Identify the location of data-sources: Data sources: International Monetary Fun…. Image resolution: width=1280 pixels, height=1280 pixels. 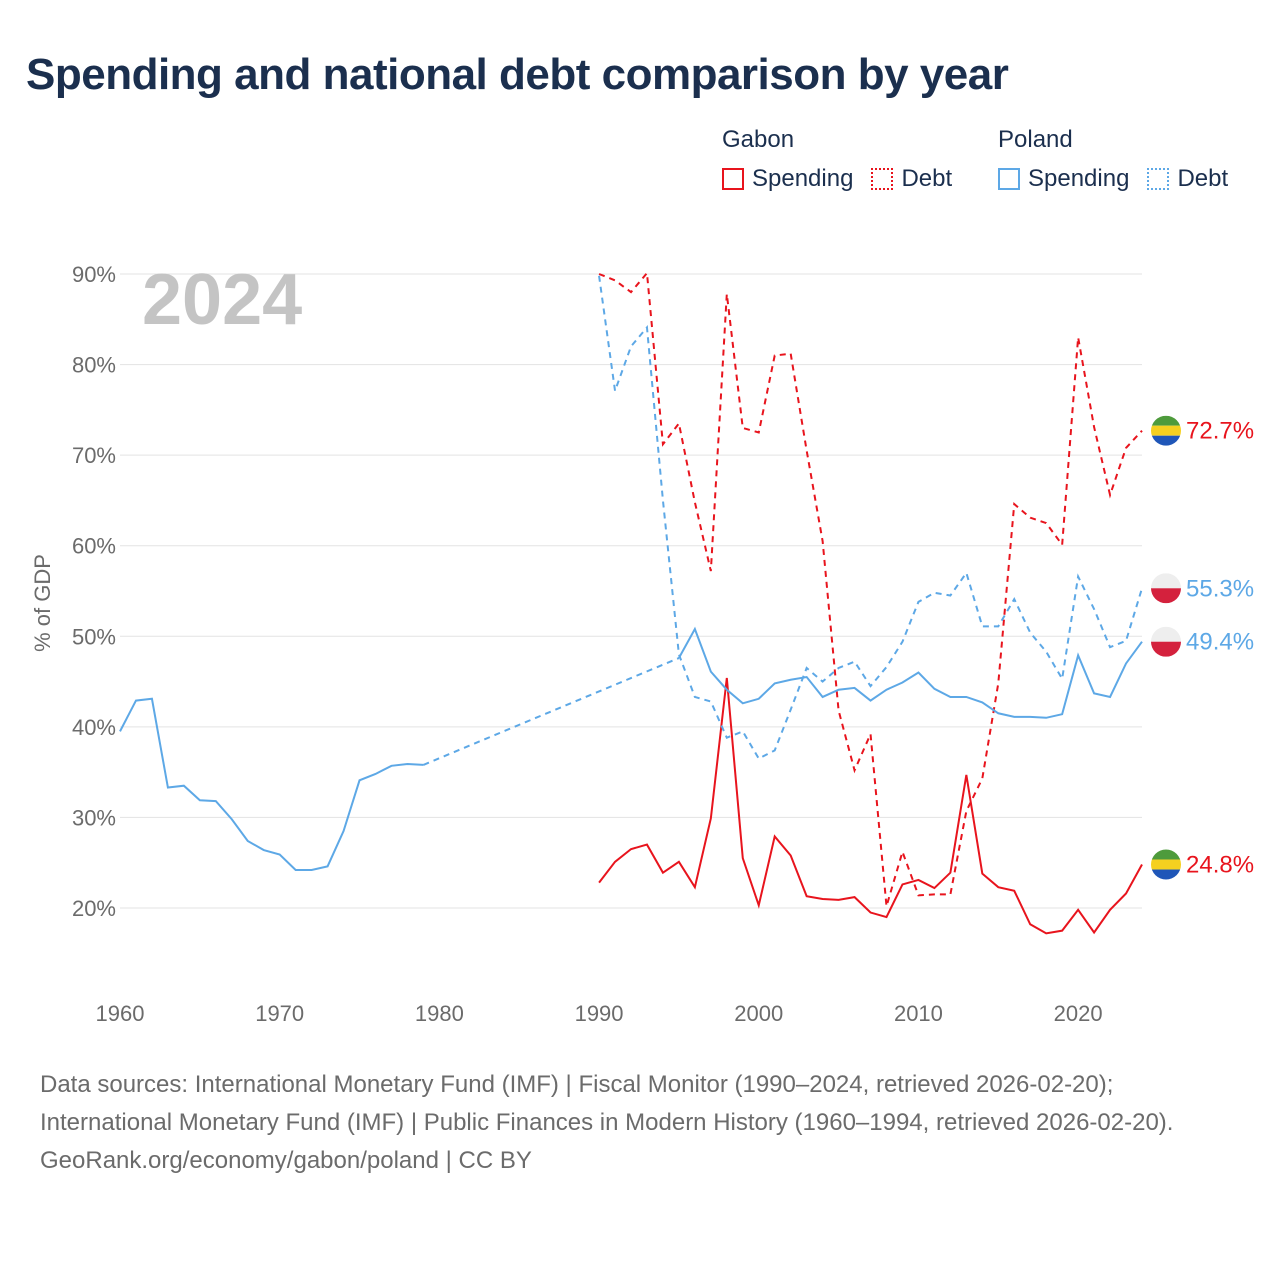
(607, 1103).